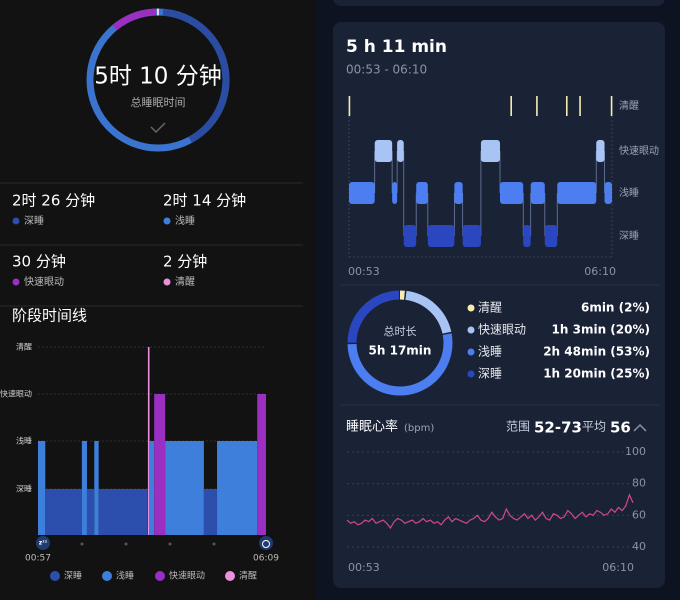 The width and height of the screenshot is (680, 600). I want to click on total-sleep-label: 总睡眠时间, so click(158, 102).